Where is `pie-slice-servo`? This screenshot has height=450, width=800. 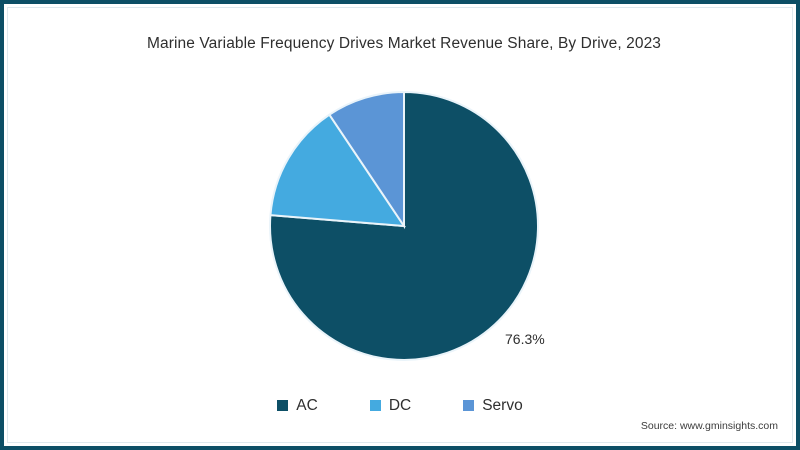
pie-slice-servo is located at coordinates (366, 160).